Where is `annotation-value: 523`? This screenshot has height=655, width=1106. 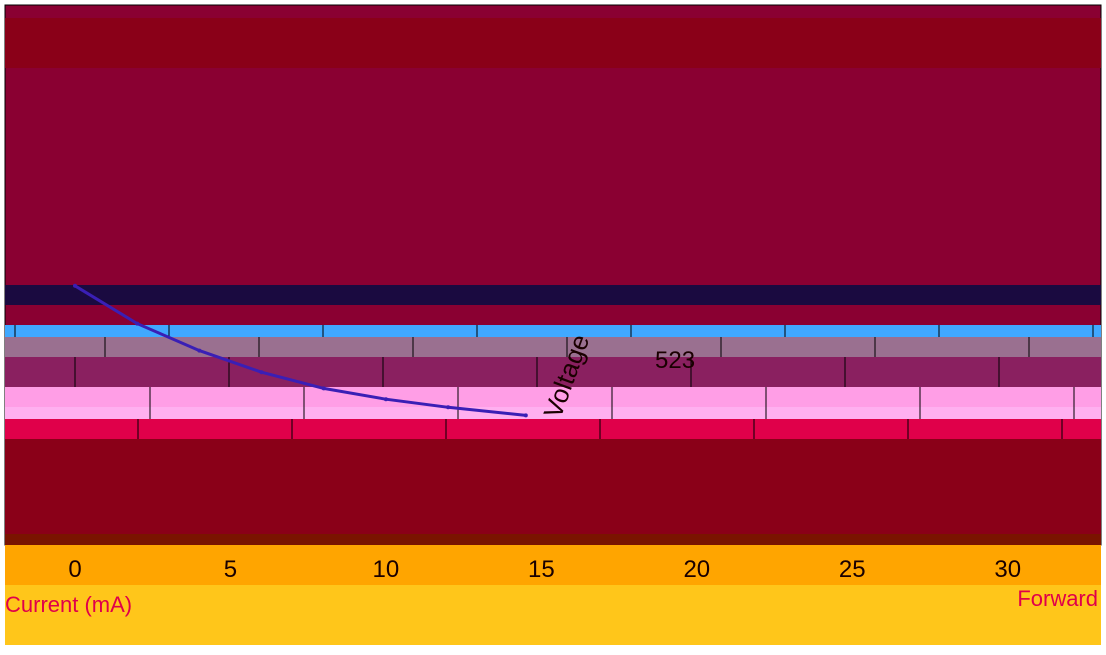 annotation-value: 523 is located at coordinates (675, 360).